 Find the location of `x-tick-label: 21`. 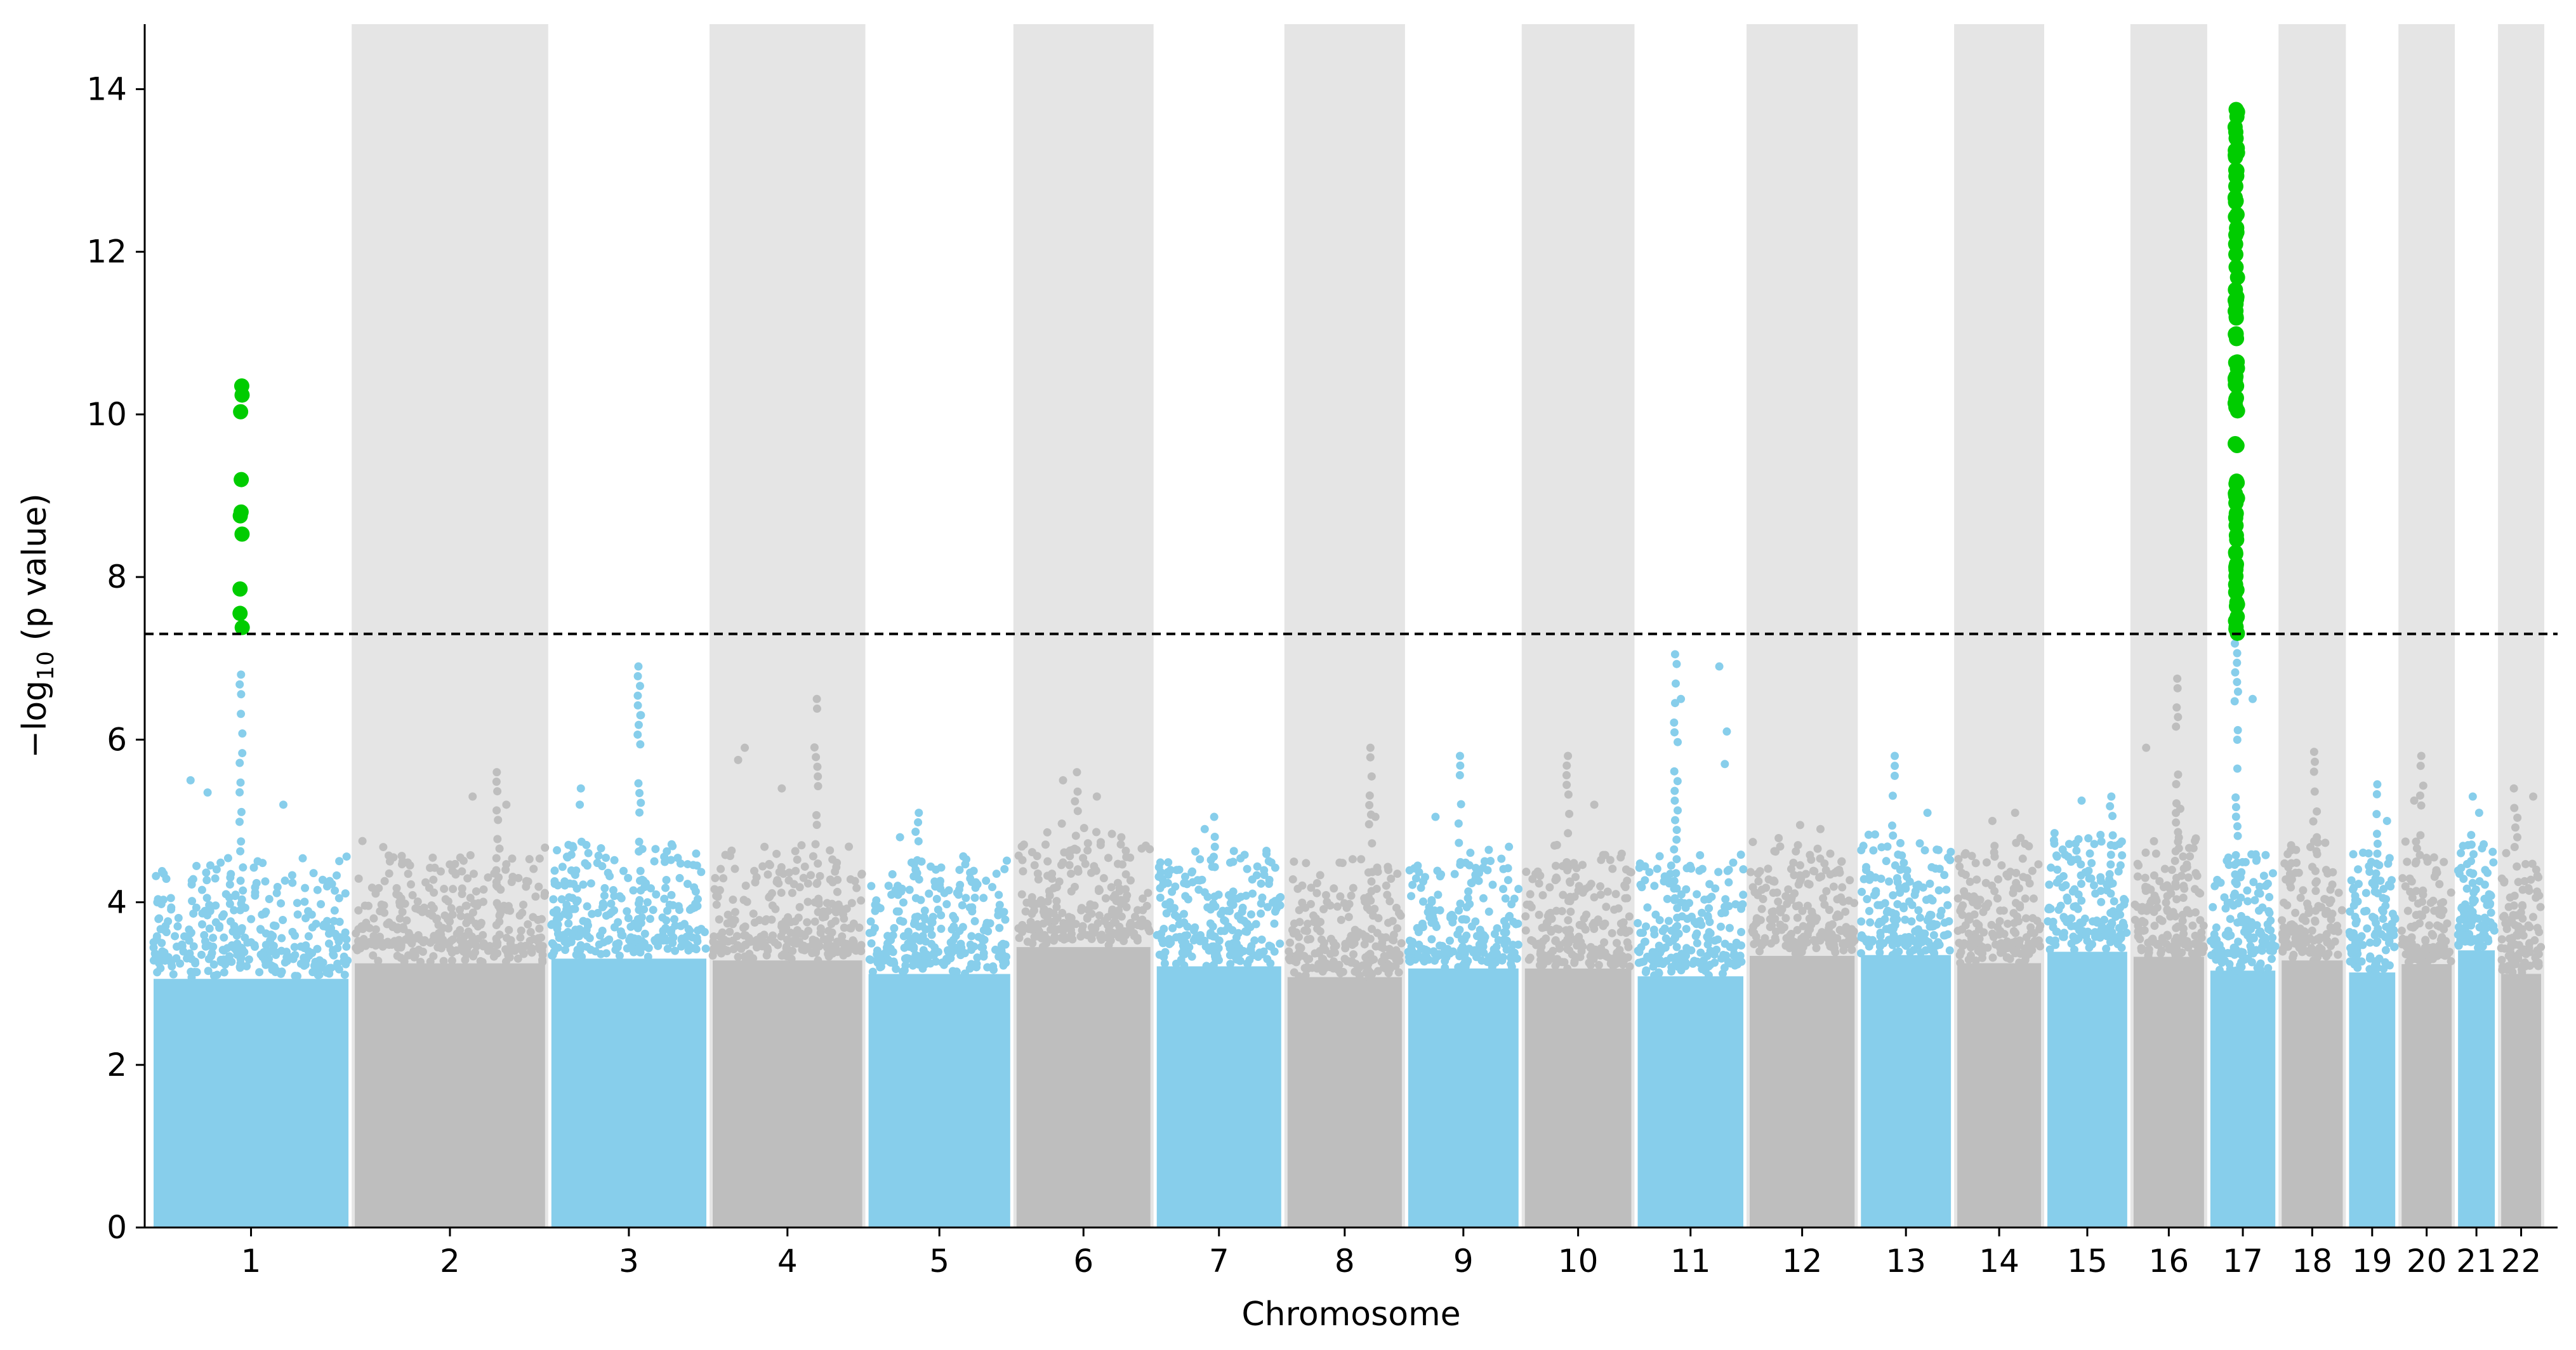

x-tick-label: 21 is located at coordinates (2476, 1261).